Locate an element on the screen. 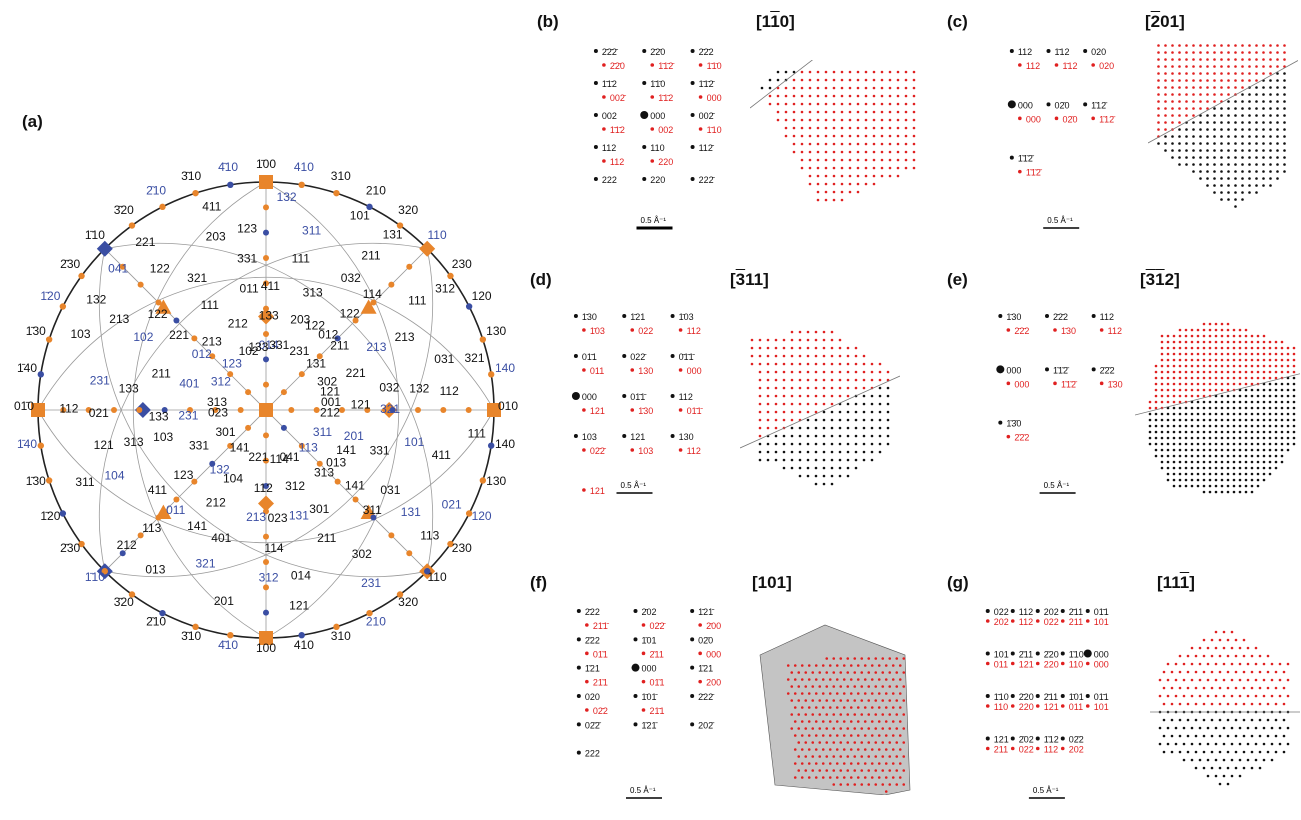  reflection-label: 1̄30 is located at coordinates (1013, 317).